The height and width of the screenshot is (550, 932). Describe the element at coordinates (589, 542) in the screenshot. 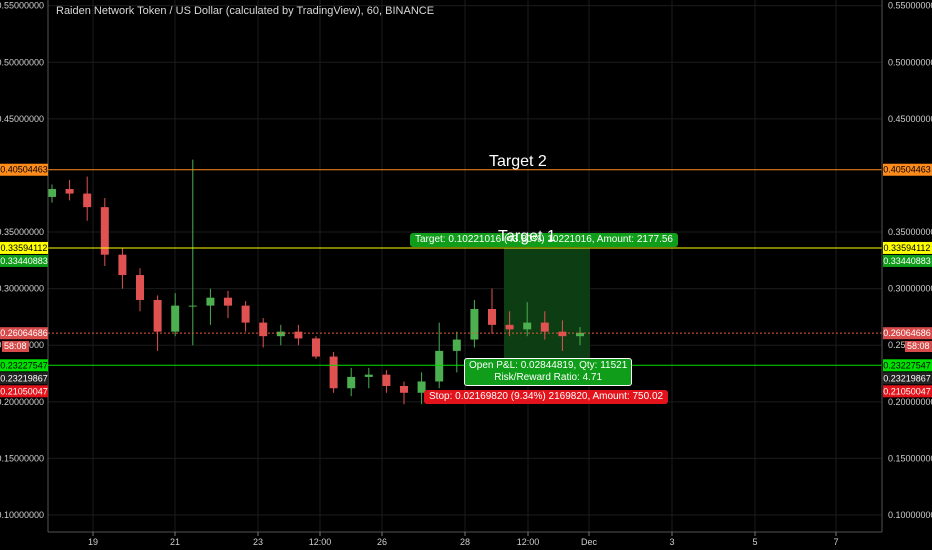

I see `x-tick-label: Dec` at that location.